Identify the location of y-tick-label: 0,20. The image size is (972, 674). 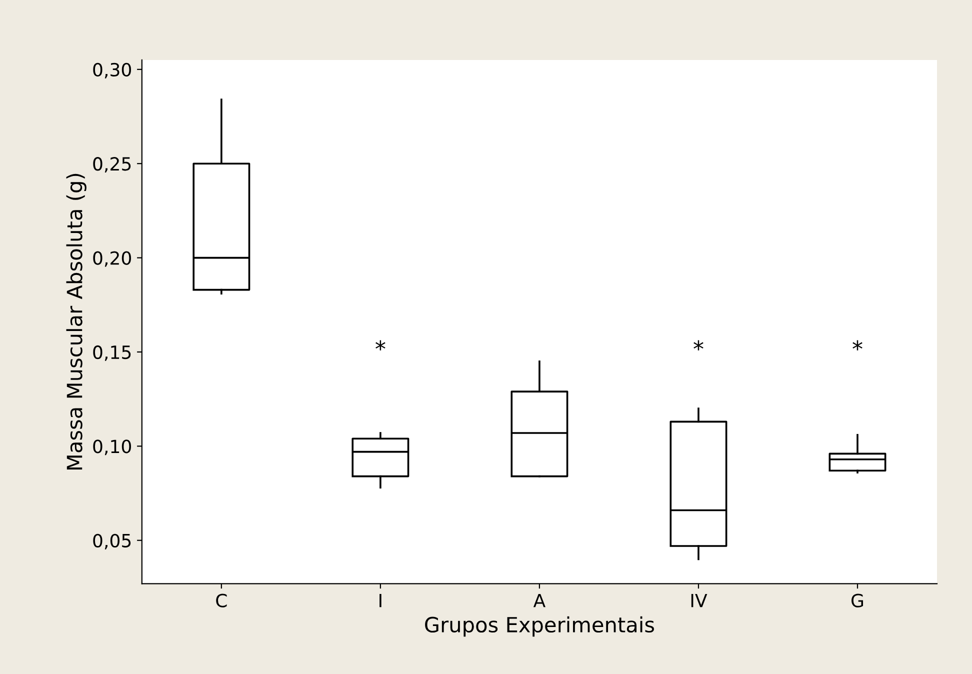
(112, 259).